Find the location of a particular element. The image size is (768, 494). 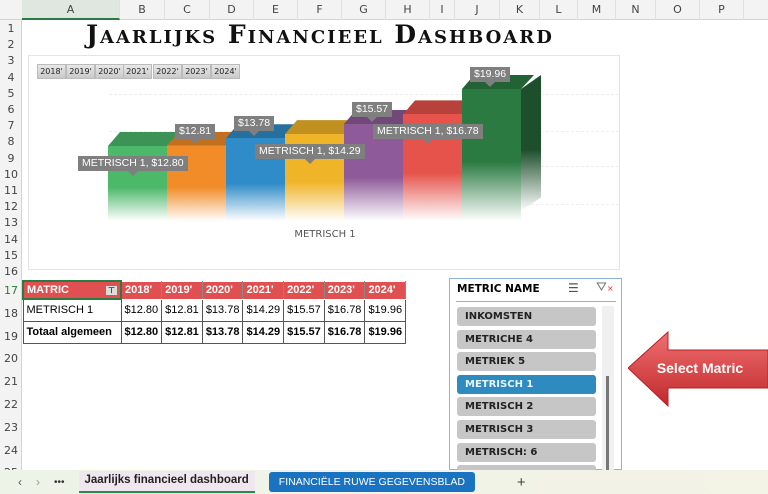

row-header: 18 is located at coordinates (11, 313).